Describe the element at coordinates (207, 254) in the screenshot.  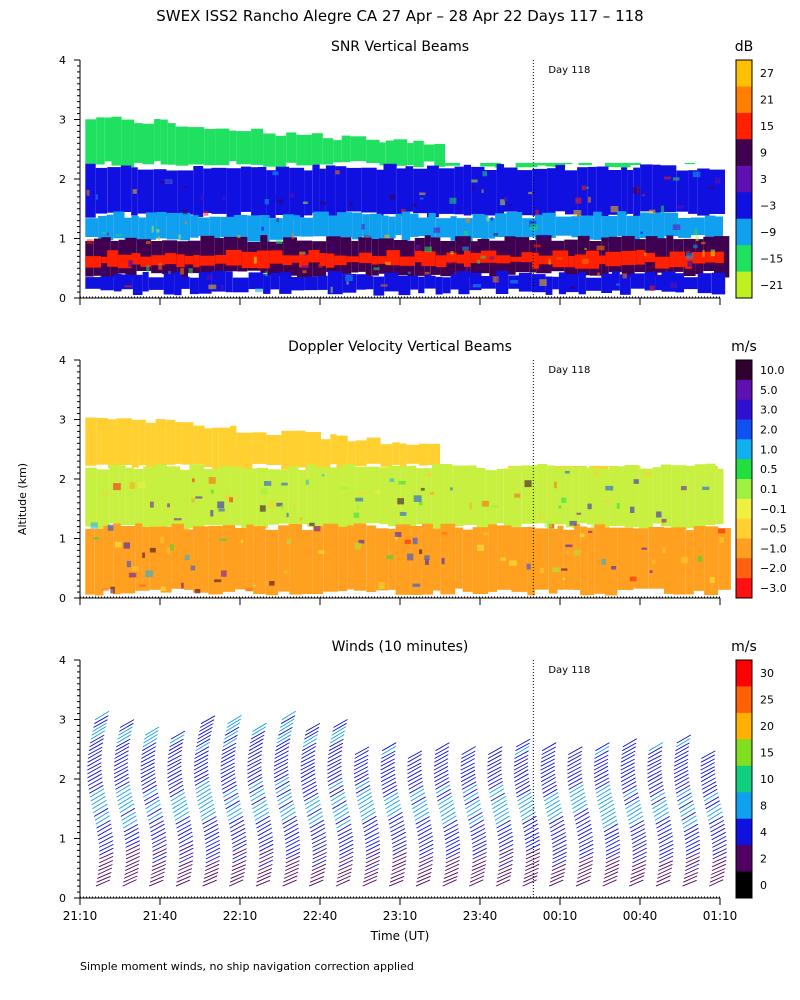
I see `heatmap-cell-purple-band` at that location.